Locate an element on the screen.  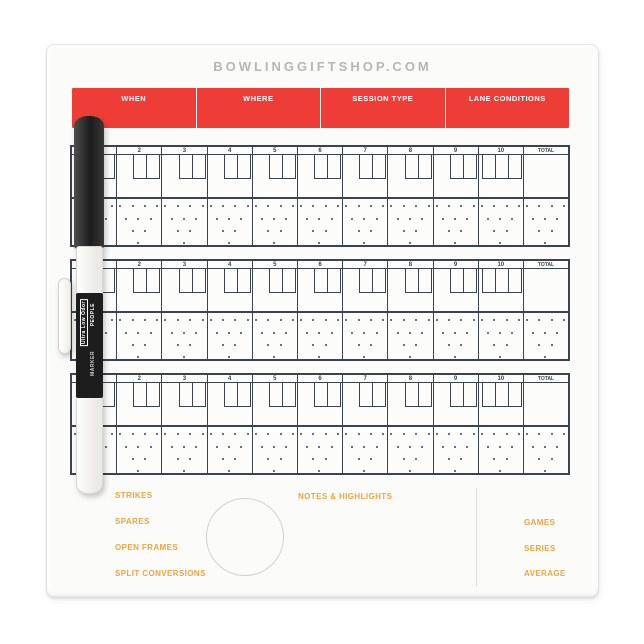
frame-column: 3 is located at coordinates (185, 196).